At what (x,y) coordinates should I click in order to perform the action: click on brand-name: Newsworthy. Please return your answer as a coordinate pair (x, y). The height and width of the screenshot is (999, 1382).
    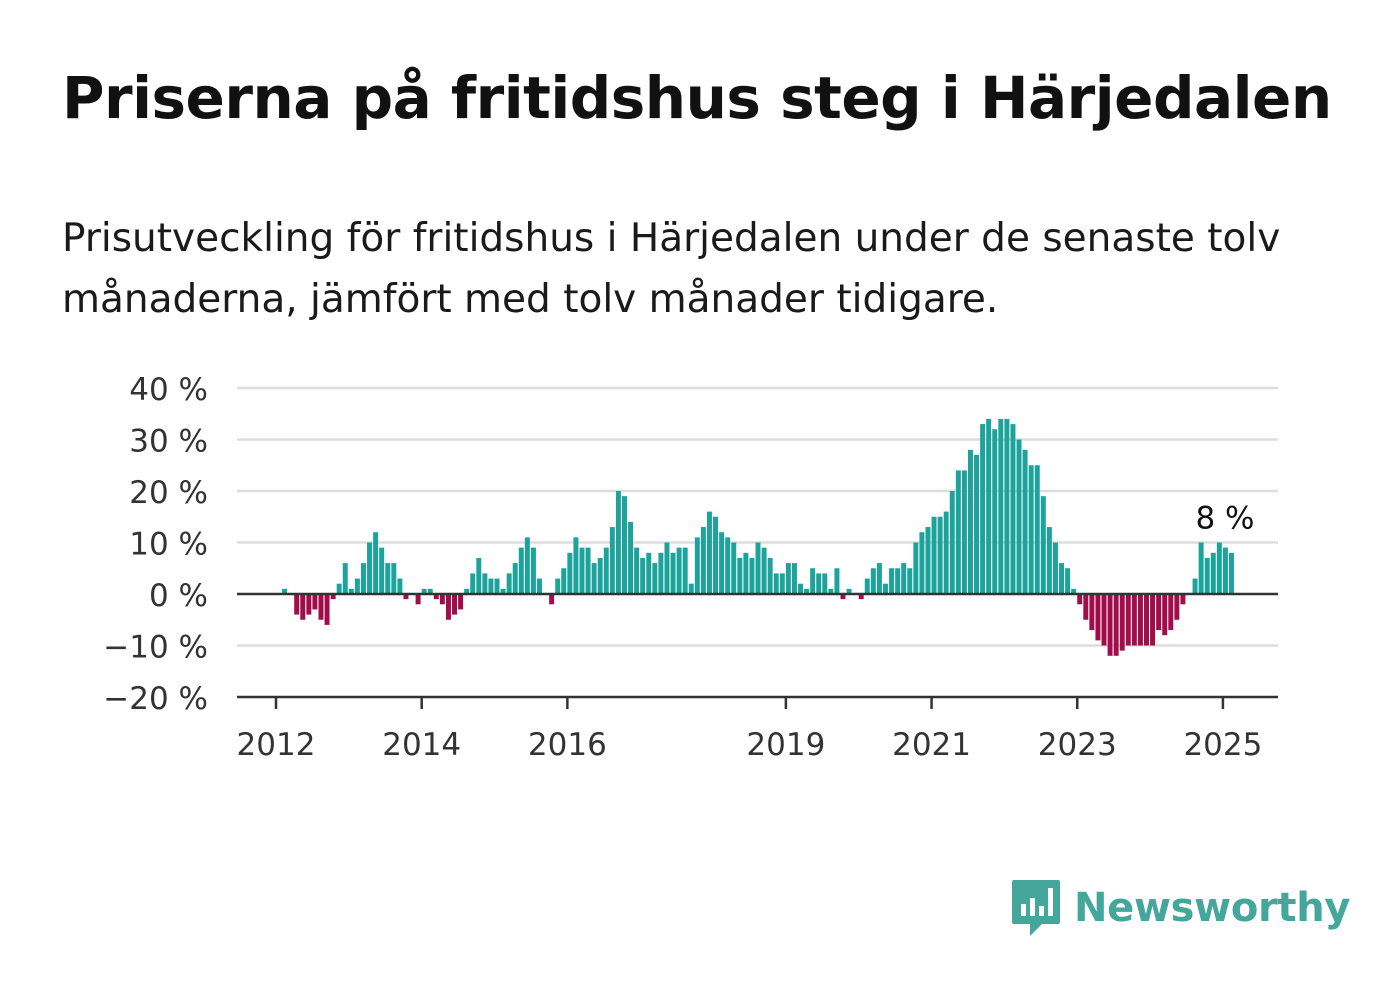
    Looking at the image, I should click on (1212, 908).